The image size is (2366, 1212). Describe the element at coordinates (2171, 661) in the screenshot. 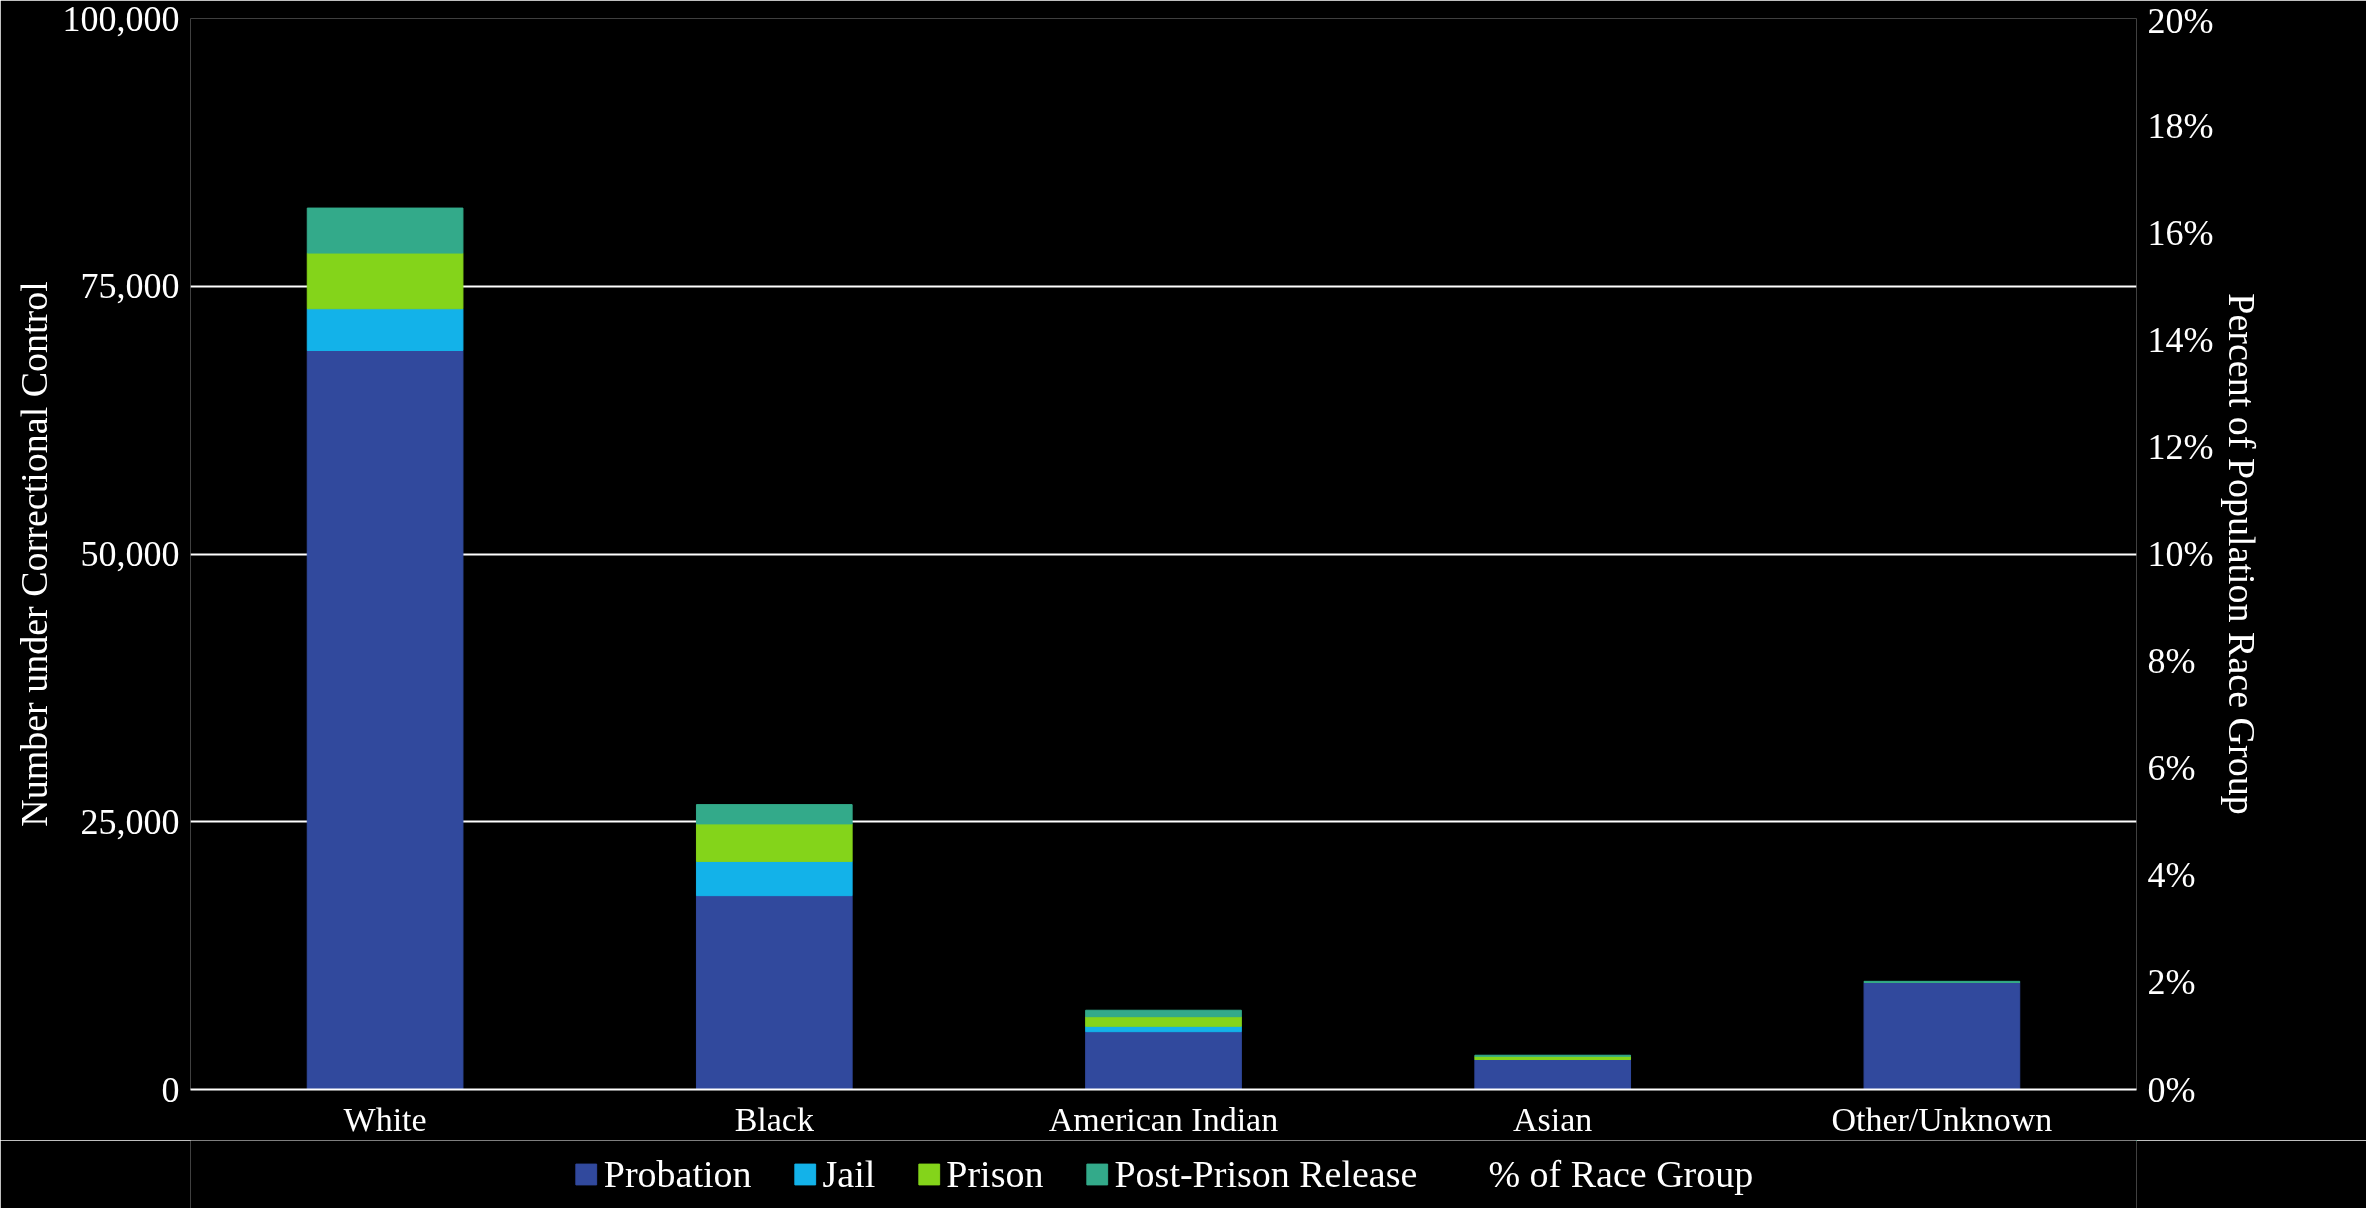

I see `y2-tick-label: 8%` at that location.